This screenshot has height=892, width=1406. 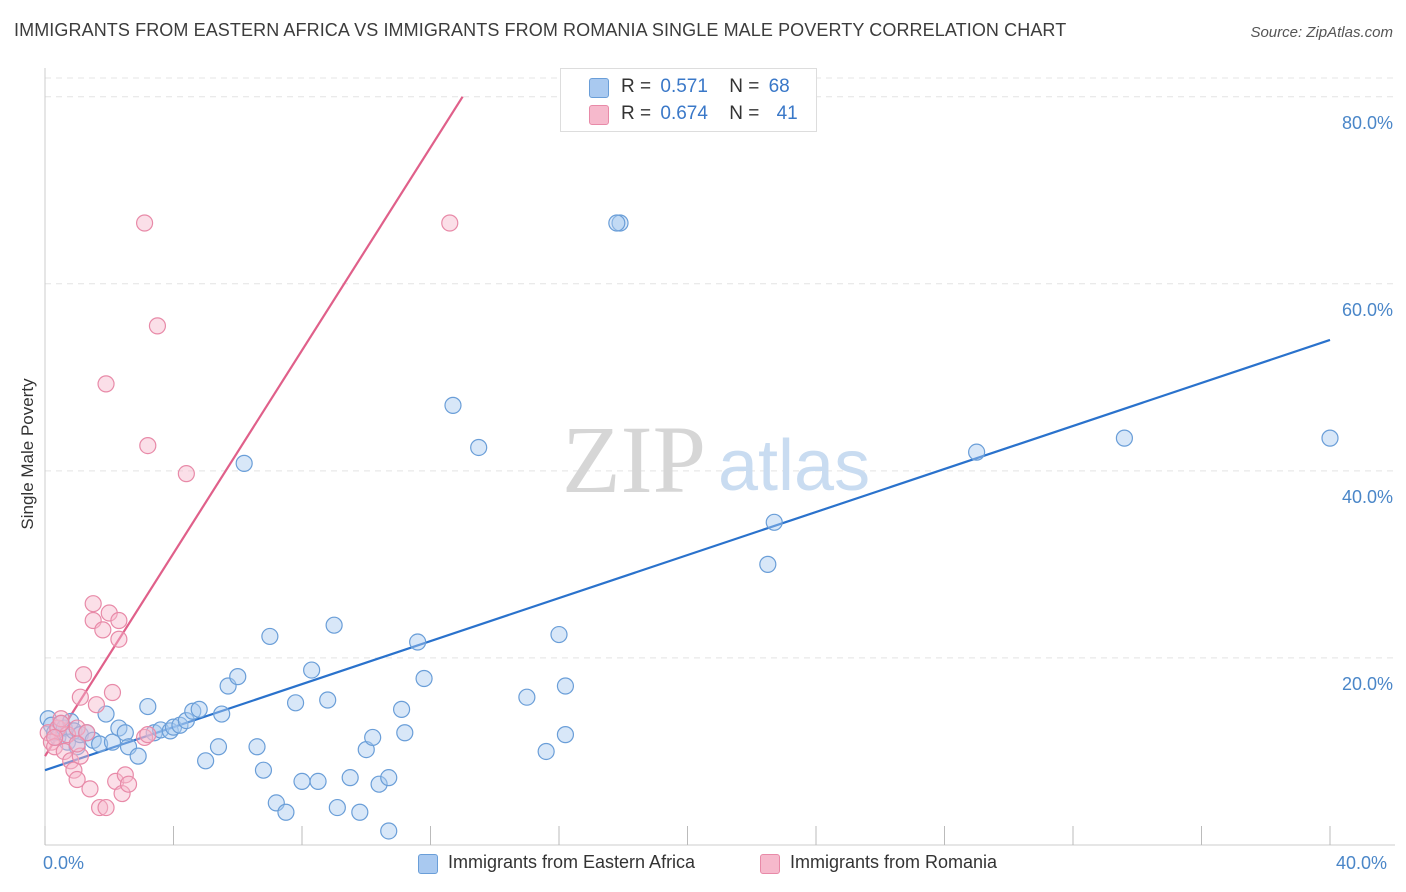 I want to click on y-tick-label: 80.0%, so click(x=1367, y=122).